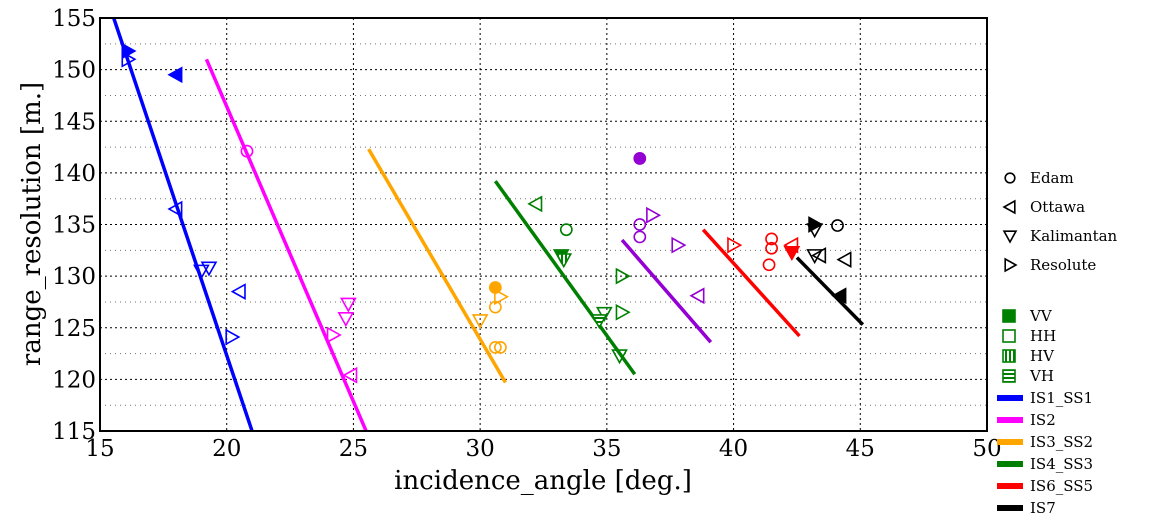  I want to click on legend-label: HV, so click(1042, 356).